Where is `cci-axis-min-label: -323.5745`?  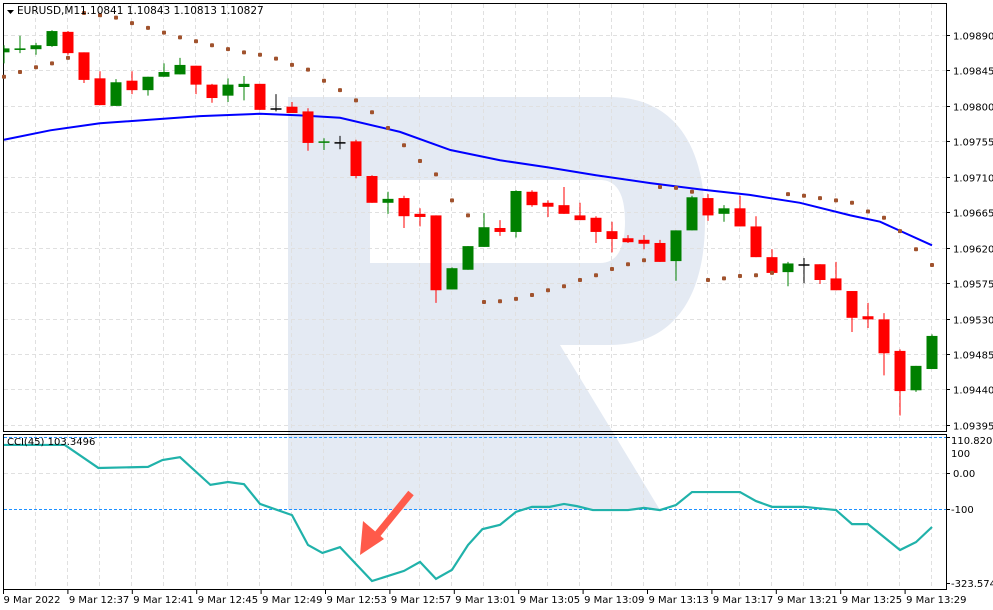 cci-axis-min-label: -323.5745 is located at coordinates (972, 584).